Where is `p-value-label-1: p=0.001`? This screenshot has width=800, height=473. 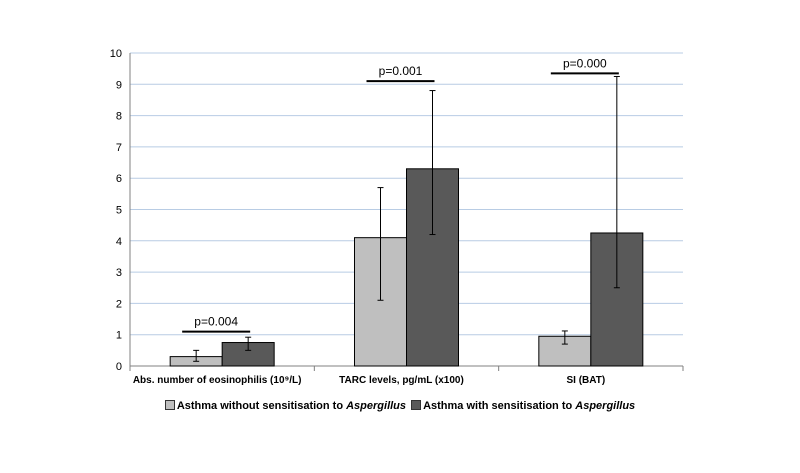
p-value-label-1: p=0.001 is located at coordinates (401, 71).